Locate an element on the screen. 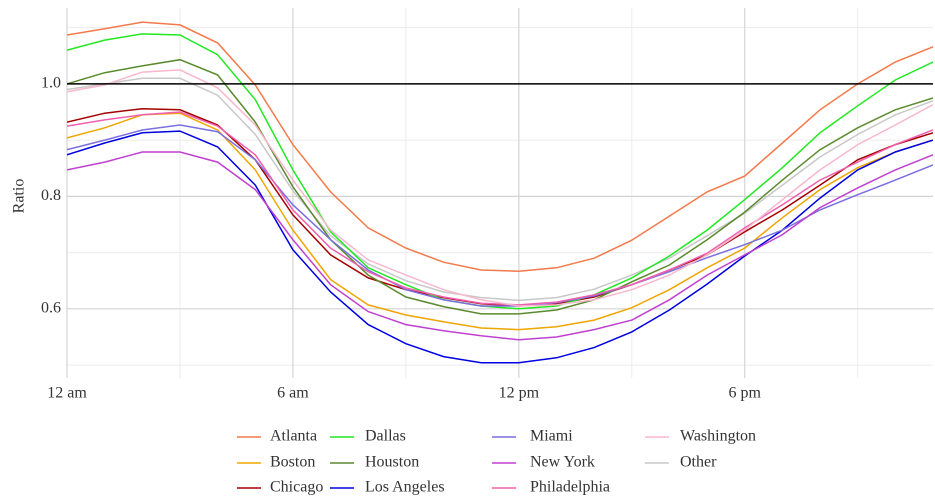 Image resolution: width=935 pixels, height=500 pixels. legend-label: Philadelphia is located at coordinates (570, 487).